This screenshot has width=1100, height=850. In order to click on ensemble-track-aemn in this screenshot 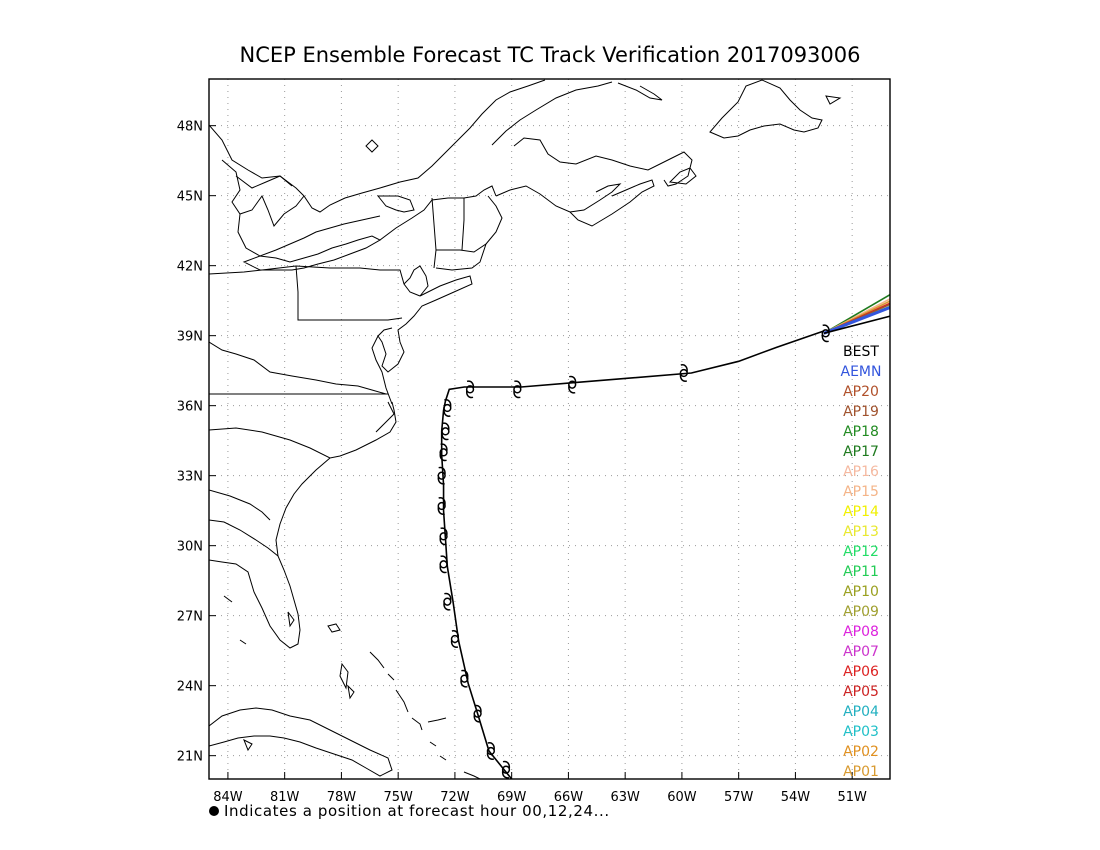, I will do `click(856, 320)`.